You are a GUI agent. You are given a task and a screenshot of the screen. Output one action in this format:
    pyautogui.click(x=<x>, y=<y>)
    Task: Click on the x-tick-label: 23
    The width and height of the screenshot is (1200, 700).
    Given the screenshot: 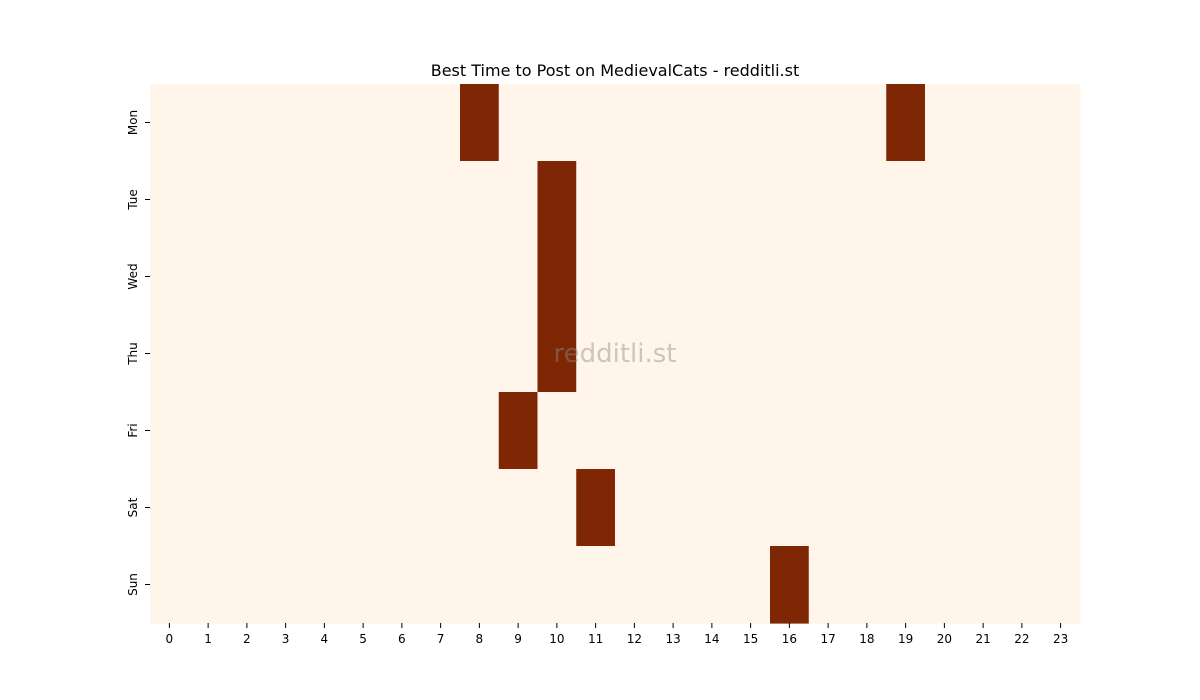 What is the action you would take?
    pyautogui.click(x=1060, y=639)
    